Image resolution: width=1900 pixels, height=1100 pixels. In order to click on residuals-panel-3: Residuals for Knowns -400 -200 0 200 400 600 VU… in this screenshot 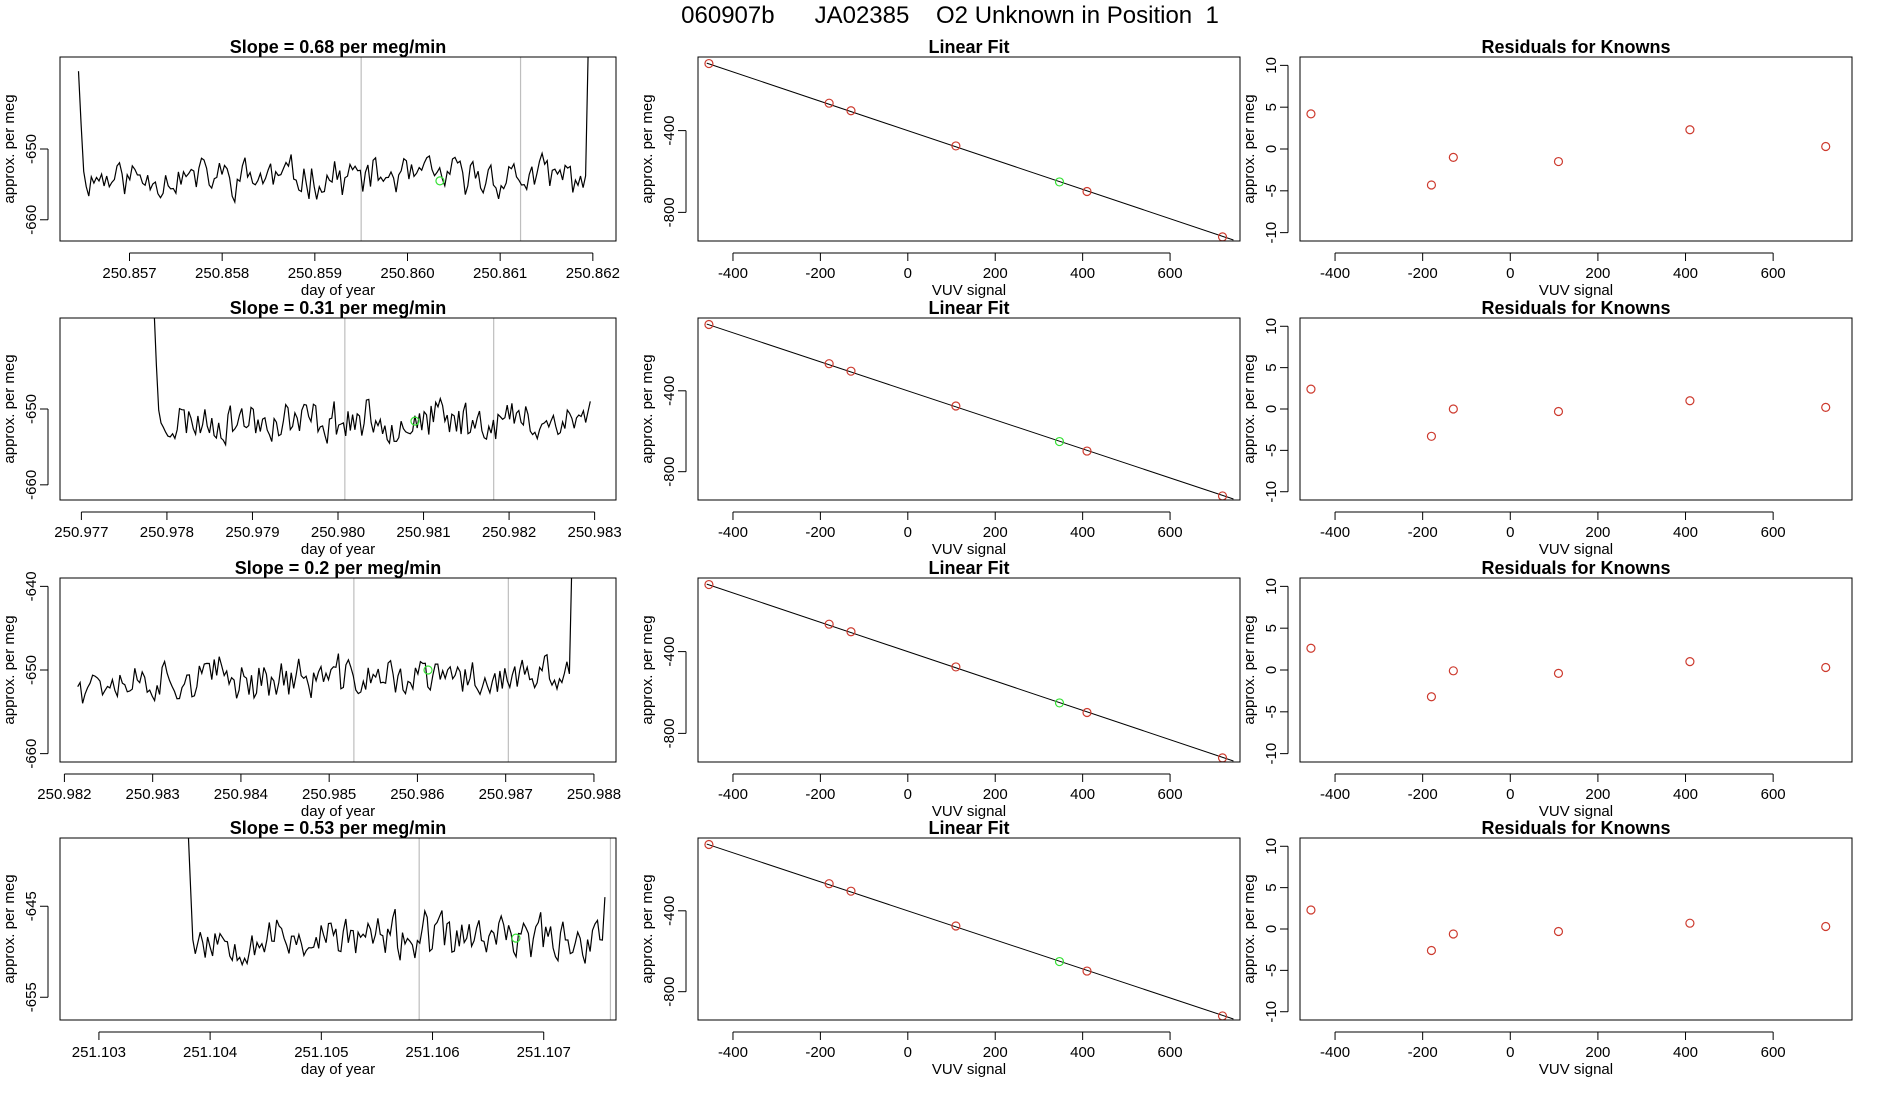, I will do `click(1547, 948)`.